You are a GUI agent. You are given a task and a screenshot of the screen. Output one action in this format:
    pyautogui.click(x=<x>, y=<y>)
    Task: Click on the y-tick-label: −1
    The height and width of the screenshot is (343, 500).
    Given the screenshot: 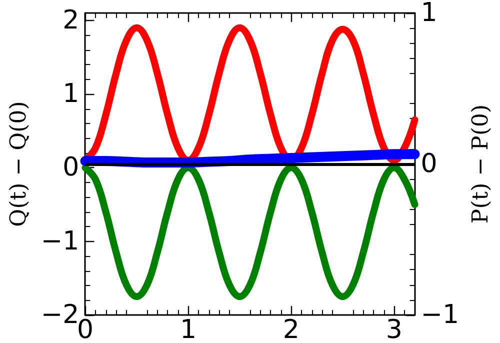 What is the action you would take?
    pyautogui.click(x=60, y=241)
    